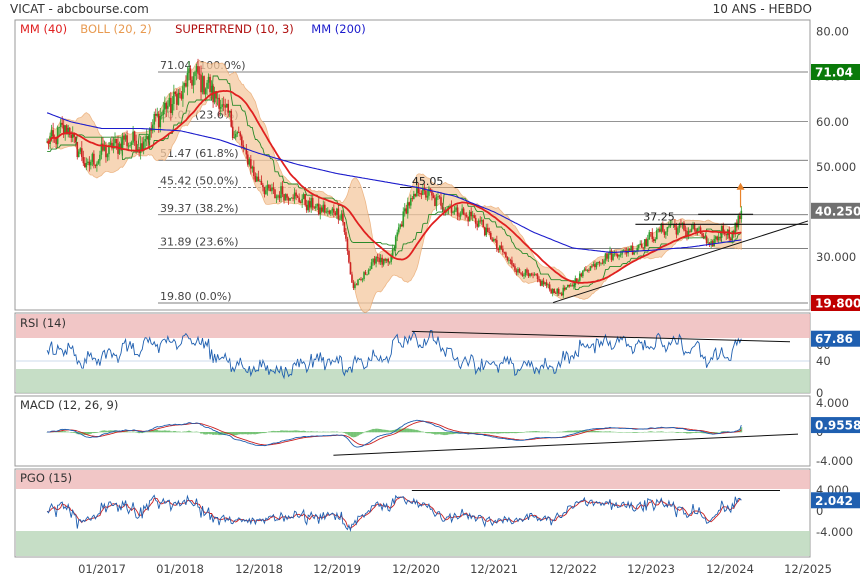 The width and height of the screenshot is (860, 580). I want to click on price-badge: 19.800, so click(837, 304).